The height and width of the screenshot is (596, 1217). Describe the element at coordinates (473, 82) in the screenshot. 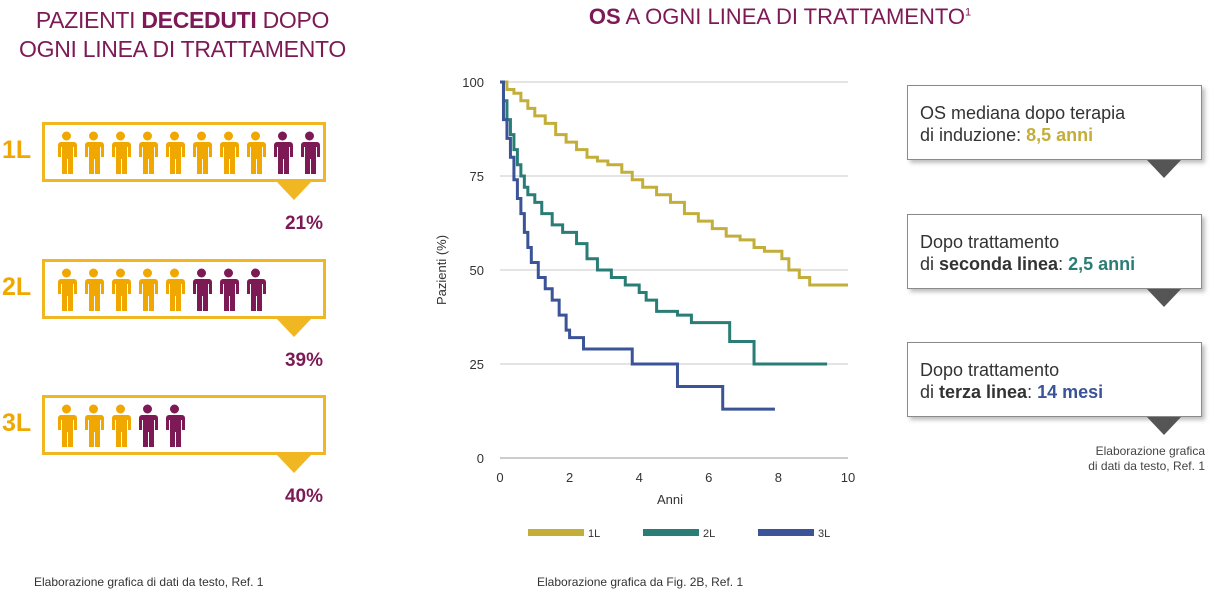

I see `y-tick-label: 100` at that location.